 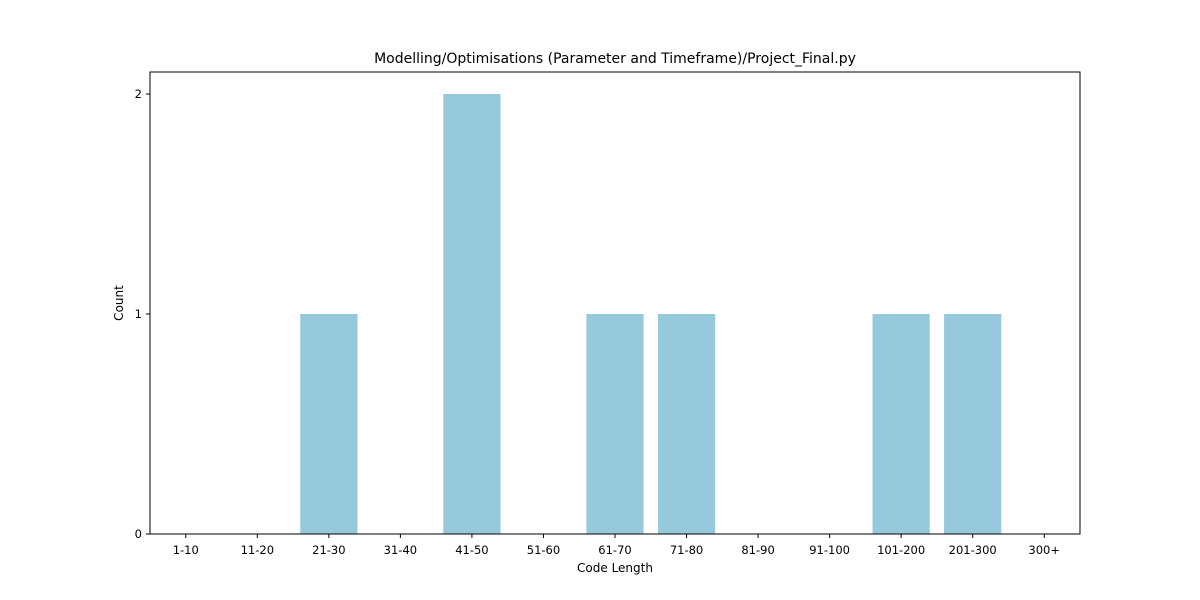 I want to click on x-tick-label: 11-20, so click(x=257, y=550).